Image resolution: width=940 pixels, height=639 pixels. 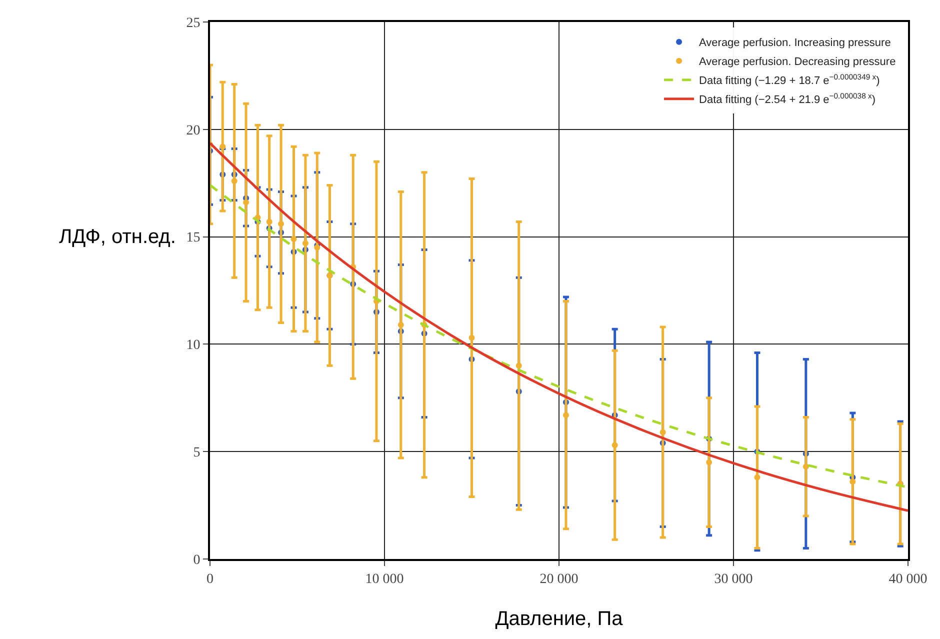 What do you see at coordinates (193, 238) in the screenshot?
I see `y-tick-label: 15` at bounding box center [193, 238].